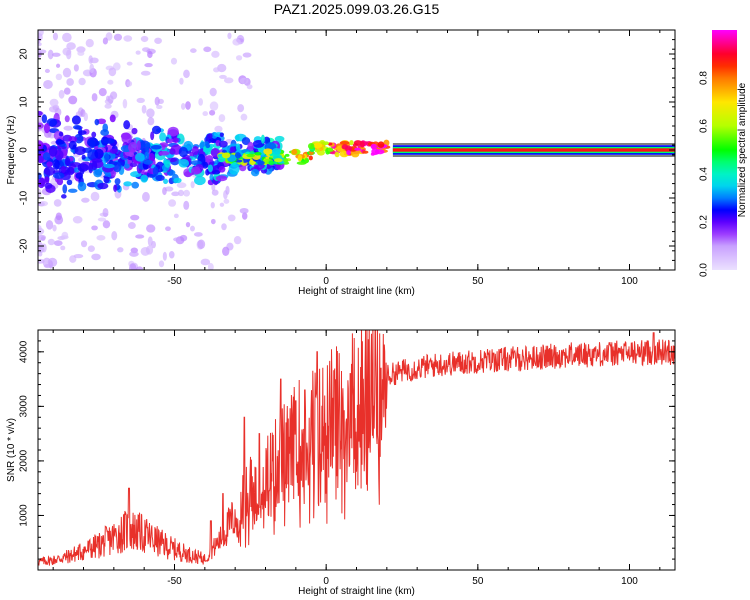 Image resolution: width=750 pixels, height=600 pixels. Describe the element at coordinates (24, 197) in the screenshot. I see `y-tick-label: -10` at that location.